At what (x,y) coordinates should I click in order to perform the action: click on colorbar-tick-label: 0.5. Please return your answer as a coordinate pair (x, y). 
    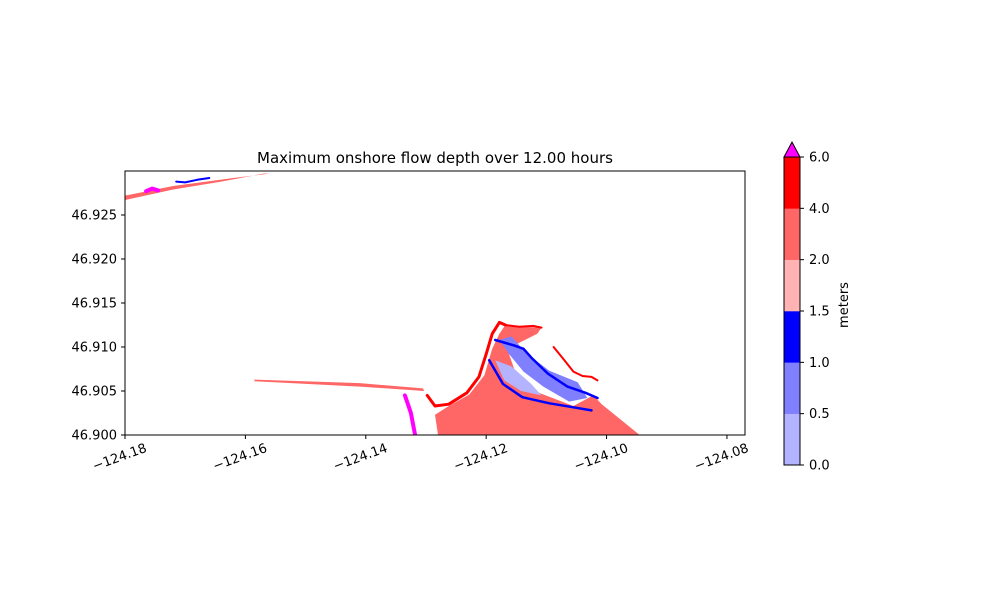
    Looking at the image, I should click on (819, 414).